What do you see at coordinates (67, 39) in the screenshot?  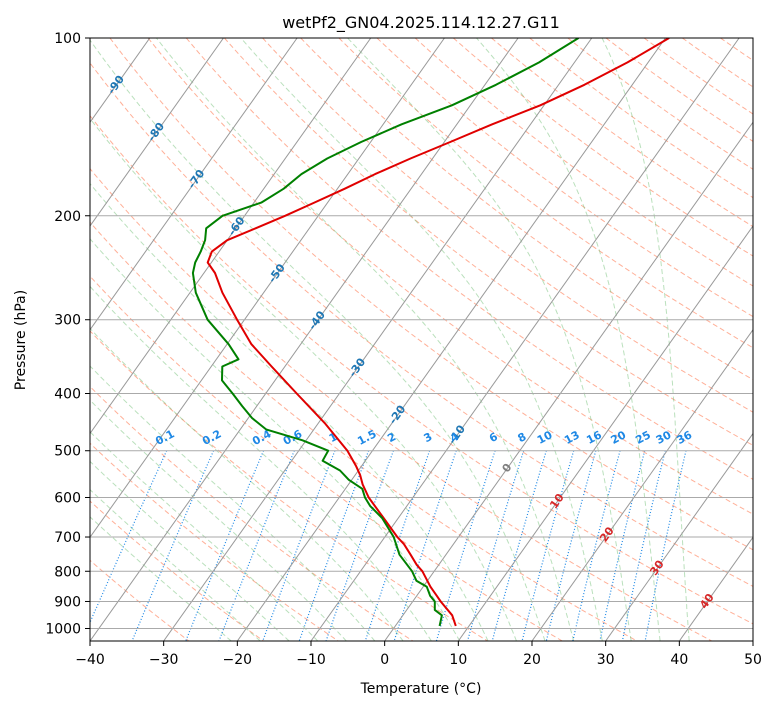 I see `y-tick-label: 100` at bounding box center [67, 39].